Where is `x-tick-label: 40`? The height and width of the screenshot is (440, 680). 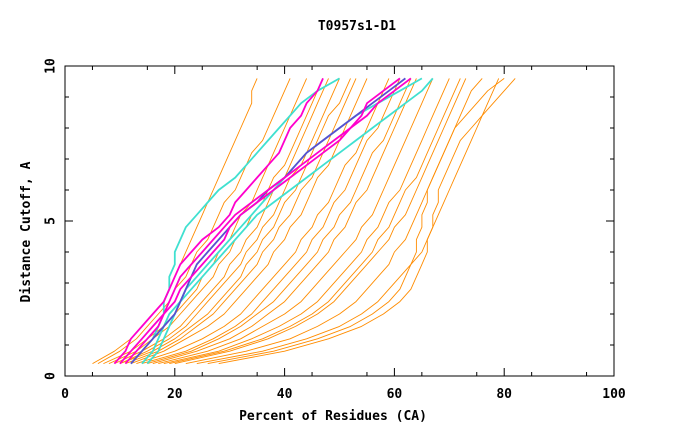
x-tick-label: 40 is located at coordinates (285, 394).